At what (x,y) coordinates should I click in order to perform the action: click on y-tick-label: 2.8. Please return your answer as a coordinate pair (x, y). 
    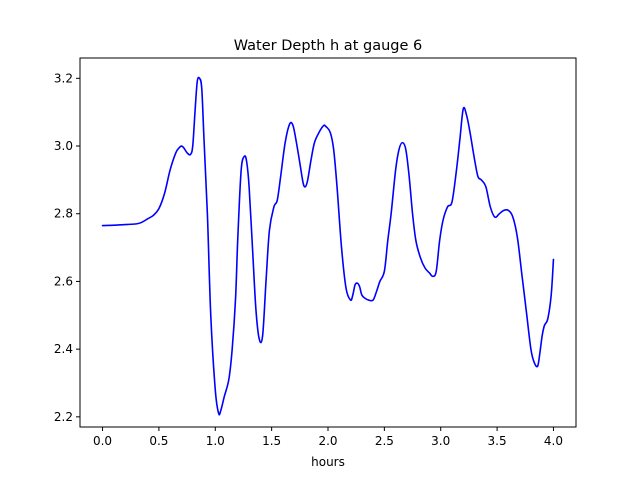
    Looking at the image, I should click on (63, 214).